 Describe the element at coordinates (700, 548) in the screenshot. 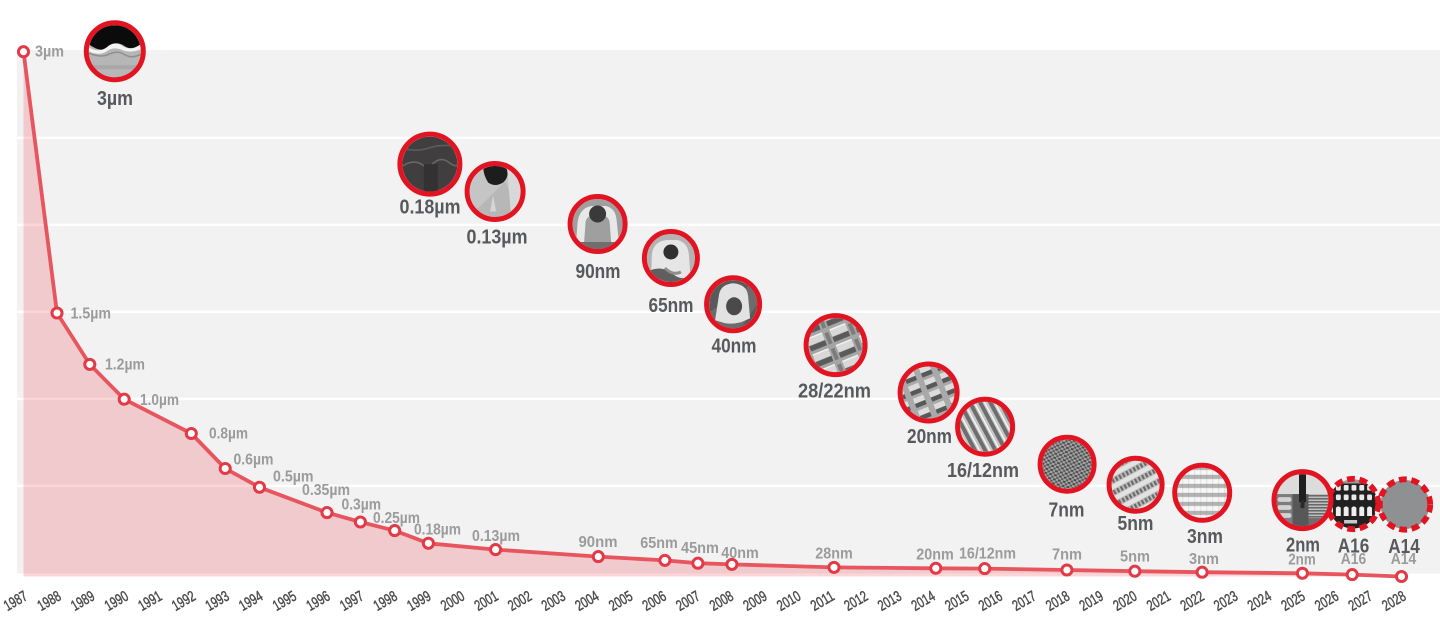

I see `svg-text: 45nm` at that location.